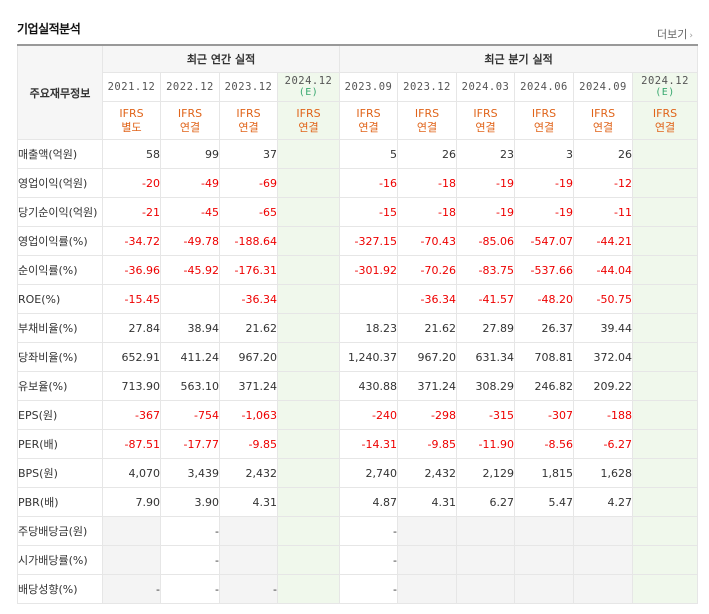  I want to click on table-cell: 1,240.37, so click(369, 357).